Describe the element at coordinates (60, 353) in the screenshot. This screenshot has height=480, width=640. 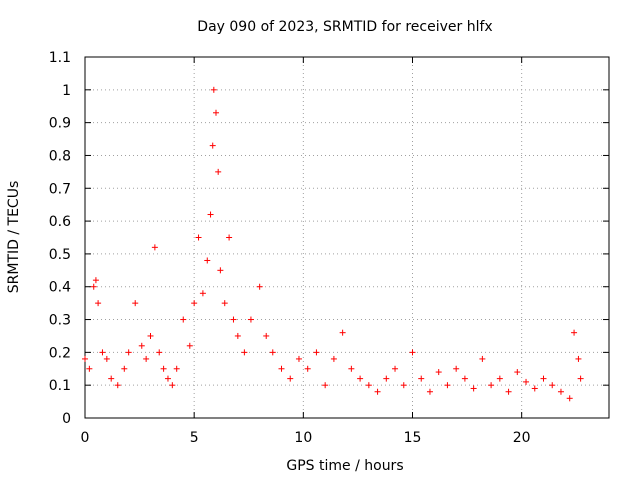
I see `y-tick-label: 0.2` at that location.